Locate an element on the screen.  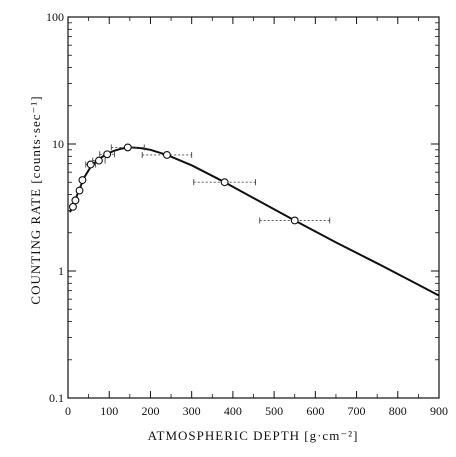
x-tick-label: 0 is located at coordinates (68, 411).